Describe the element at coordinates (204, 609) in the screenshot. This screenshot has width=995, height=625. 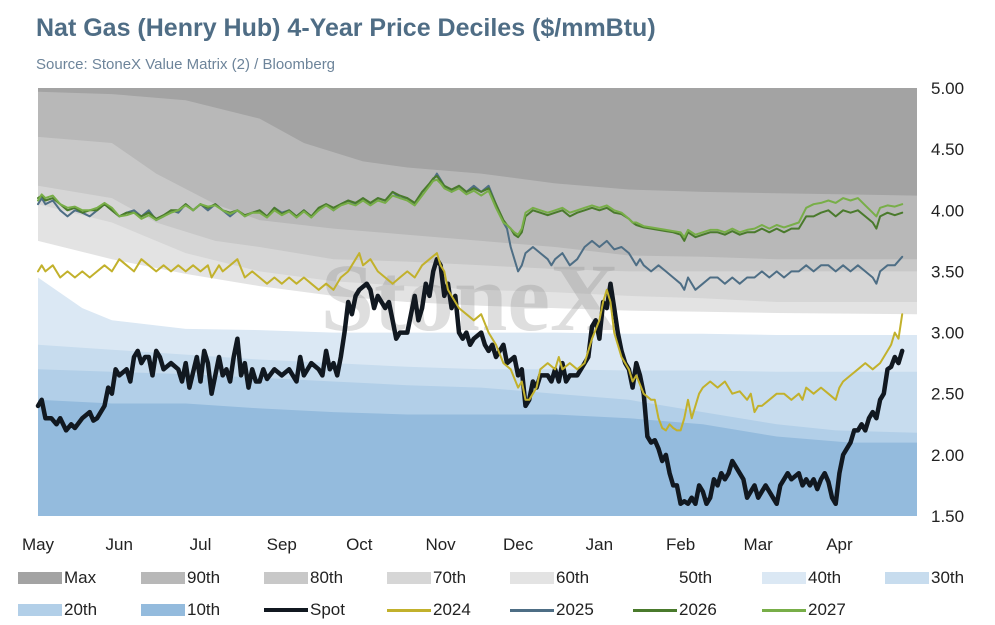
I see `legend-label: 10th` at that location.